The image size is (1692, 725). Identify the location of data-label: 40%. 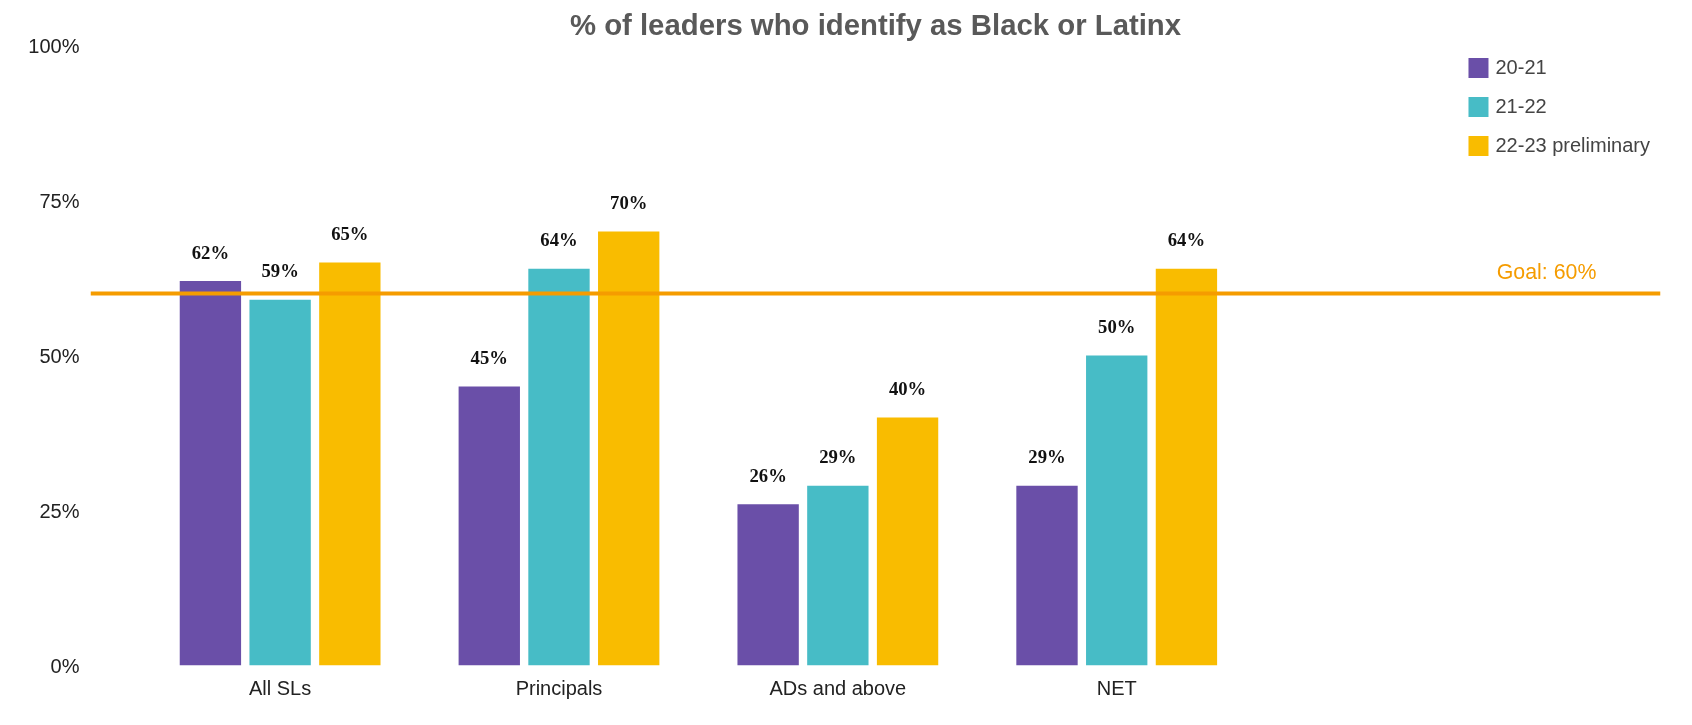
(907, 388).